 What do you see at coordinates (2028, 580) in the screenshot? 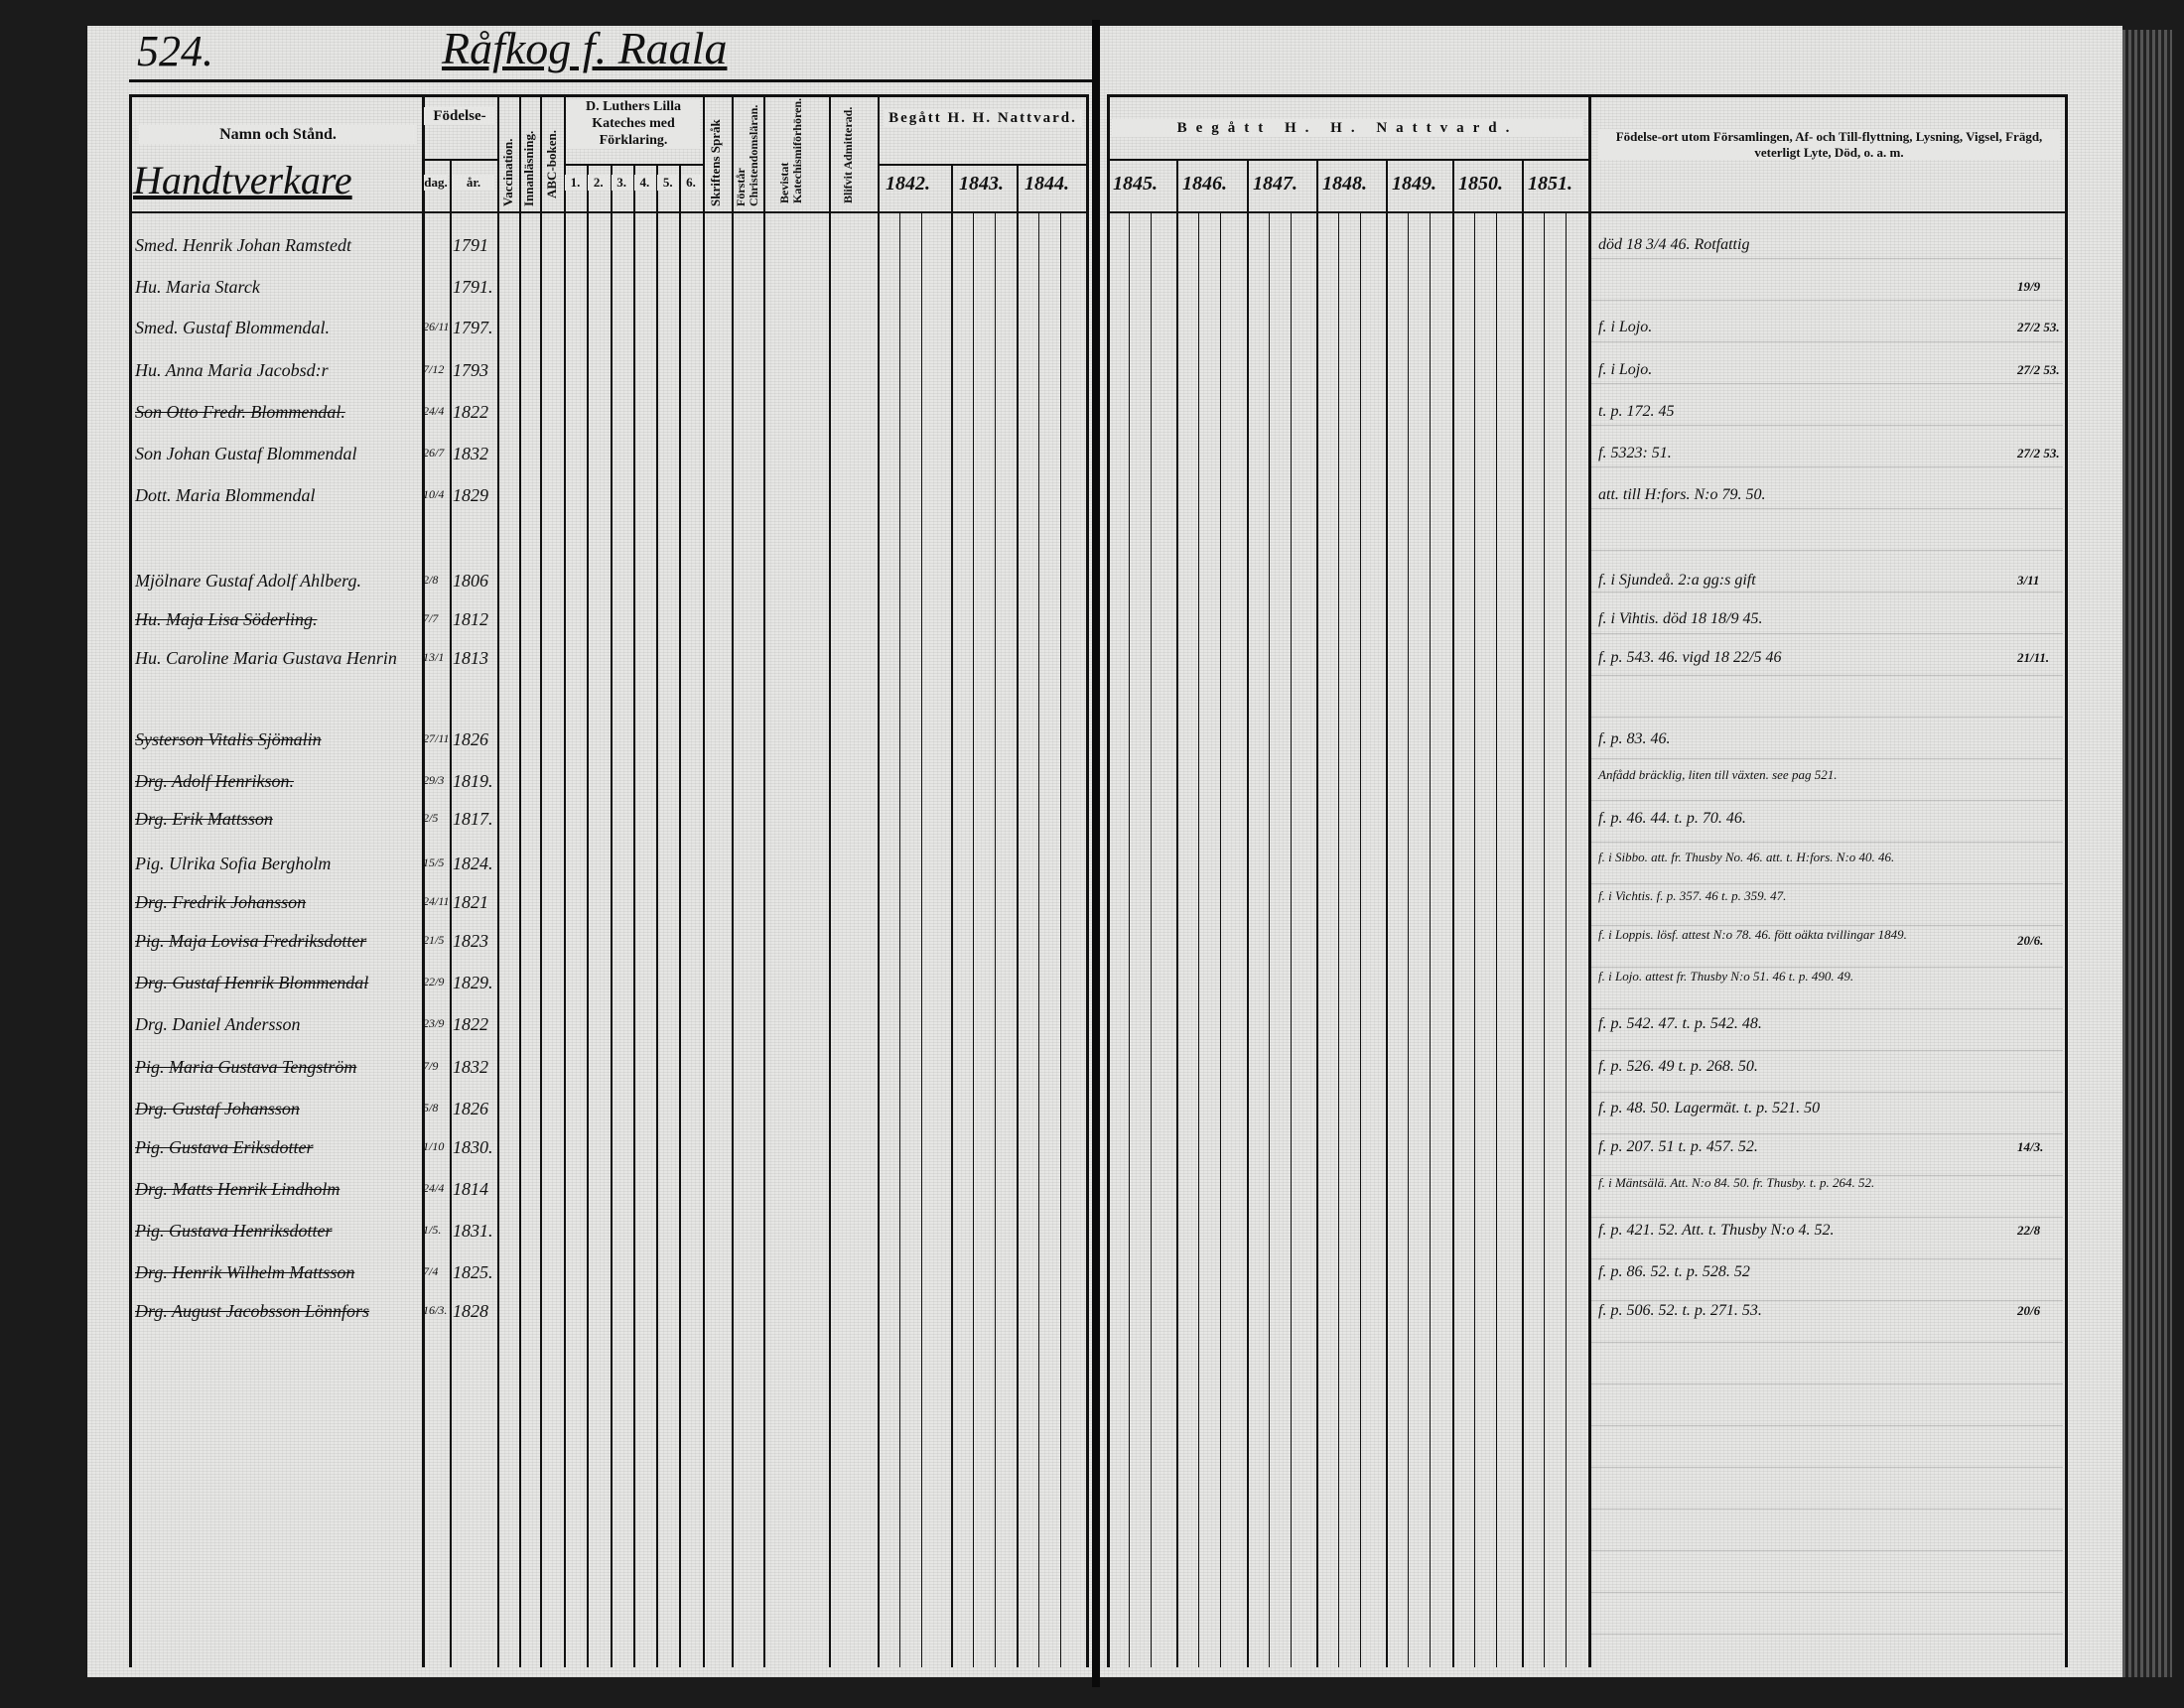
I see `entry-margin-date: 3/11` at bounding box center [2028, 580].